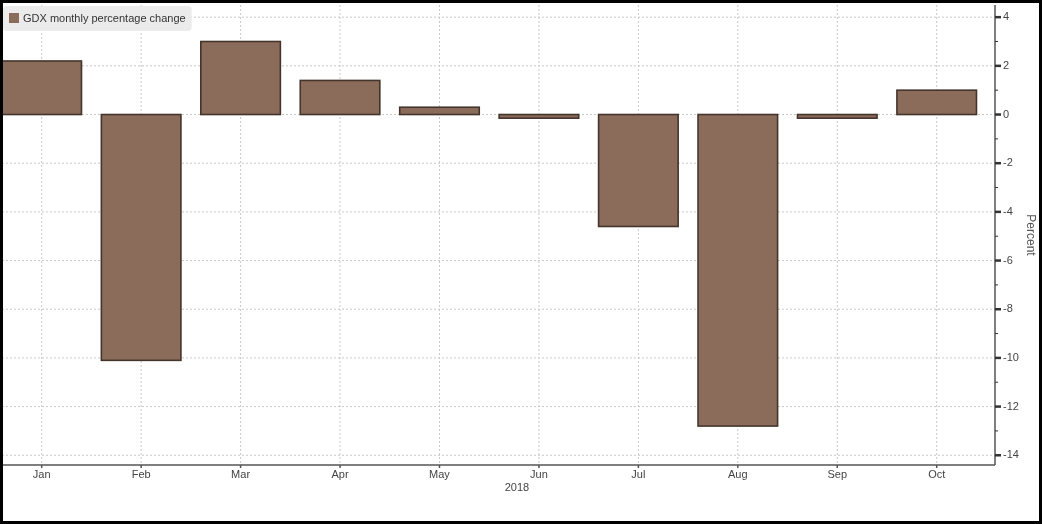  What do you see at coordinates (1008, 308) in the screenshot?
I see `y-tick-label: -8` at bounding box center [1008, 308].